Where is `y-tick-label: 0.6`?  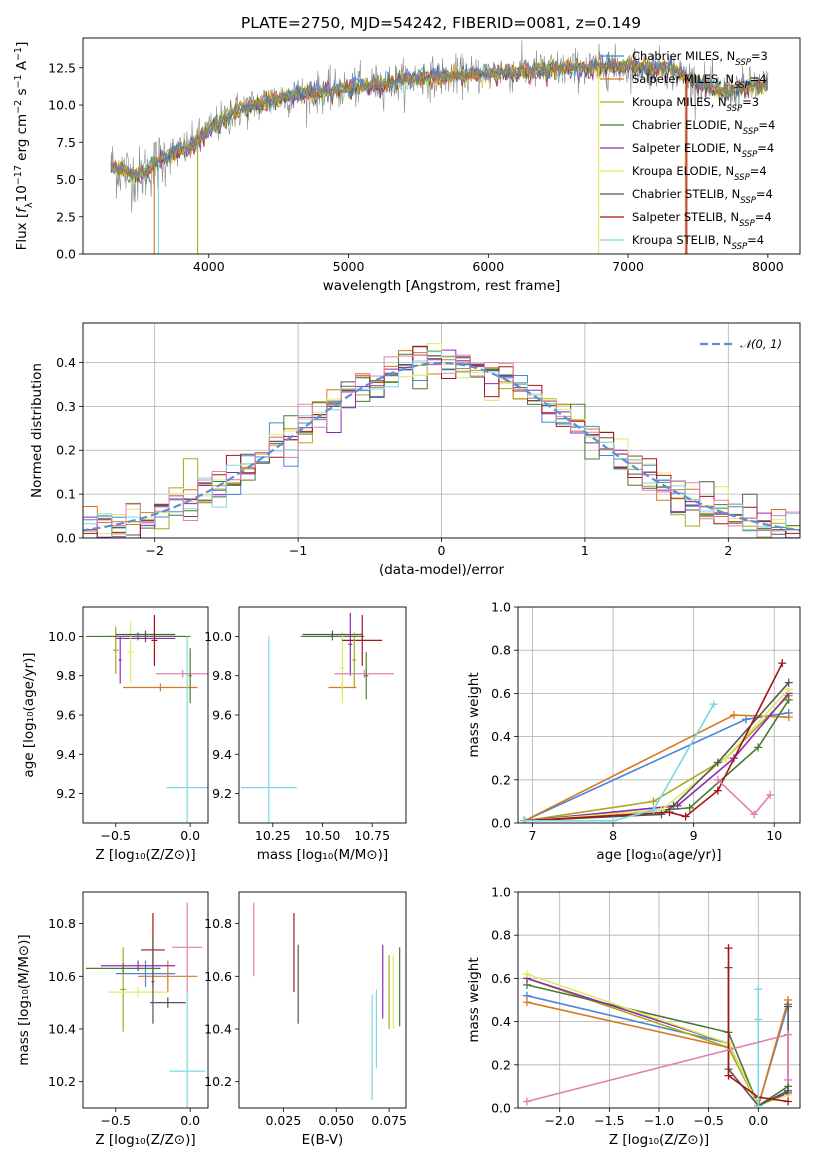
y-tick-label: 0.6 is located at coordinates (501, 693).